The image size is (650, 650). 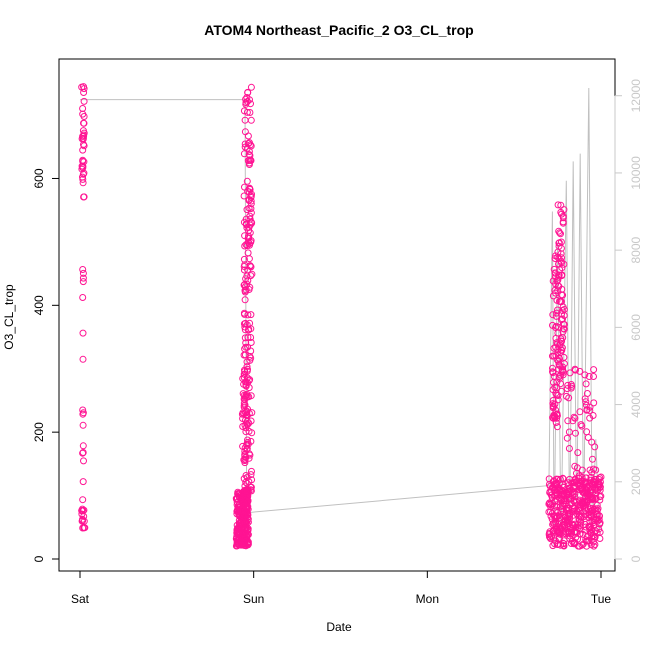 I want to click on x-tick-label: Mon, so click(x=427, y=599).